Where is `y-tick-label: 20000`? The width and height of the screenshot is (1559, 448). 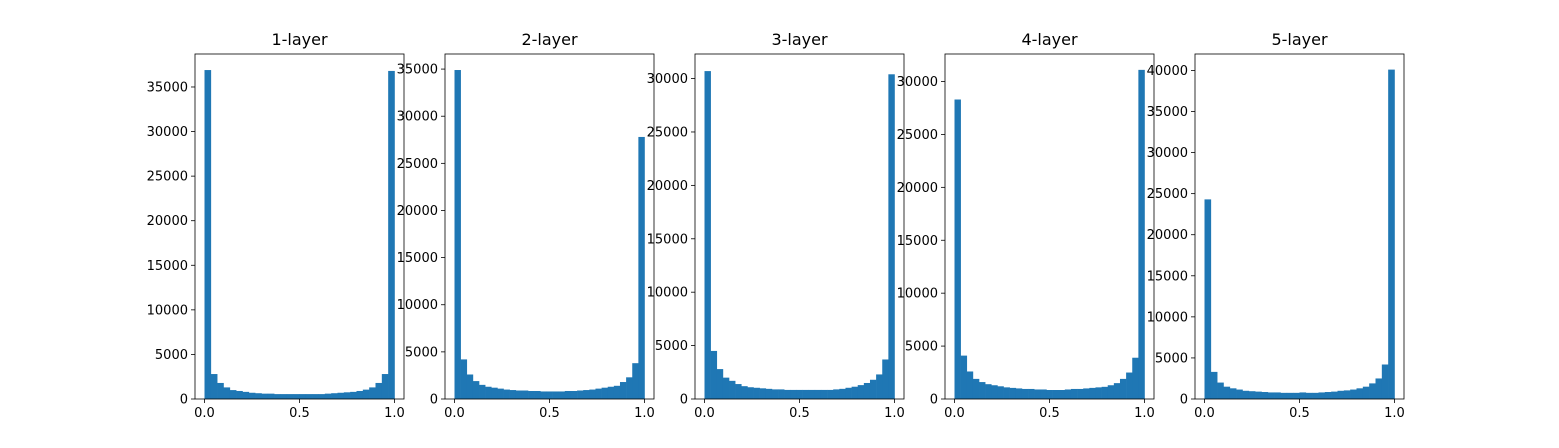
y-tick-label: 20000 is located at coordinates (167, 221).